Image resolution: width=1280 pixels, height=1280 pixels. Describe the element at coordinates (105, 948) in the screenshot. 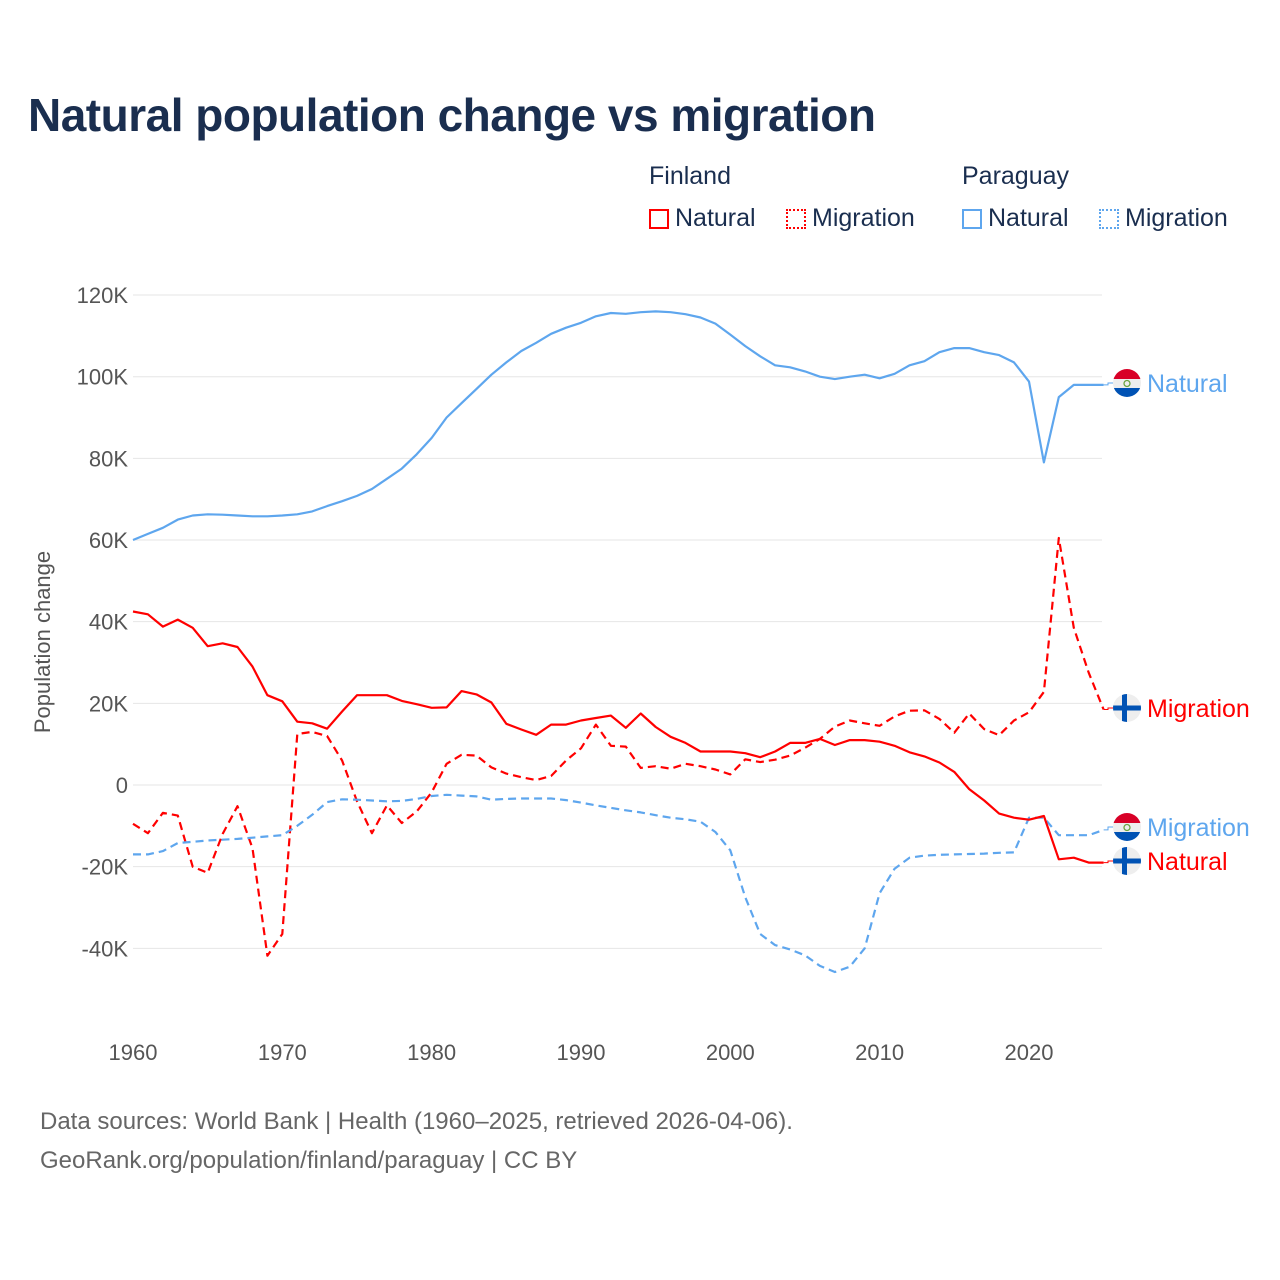

I see `y-tick-label: -40K` at that location.